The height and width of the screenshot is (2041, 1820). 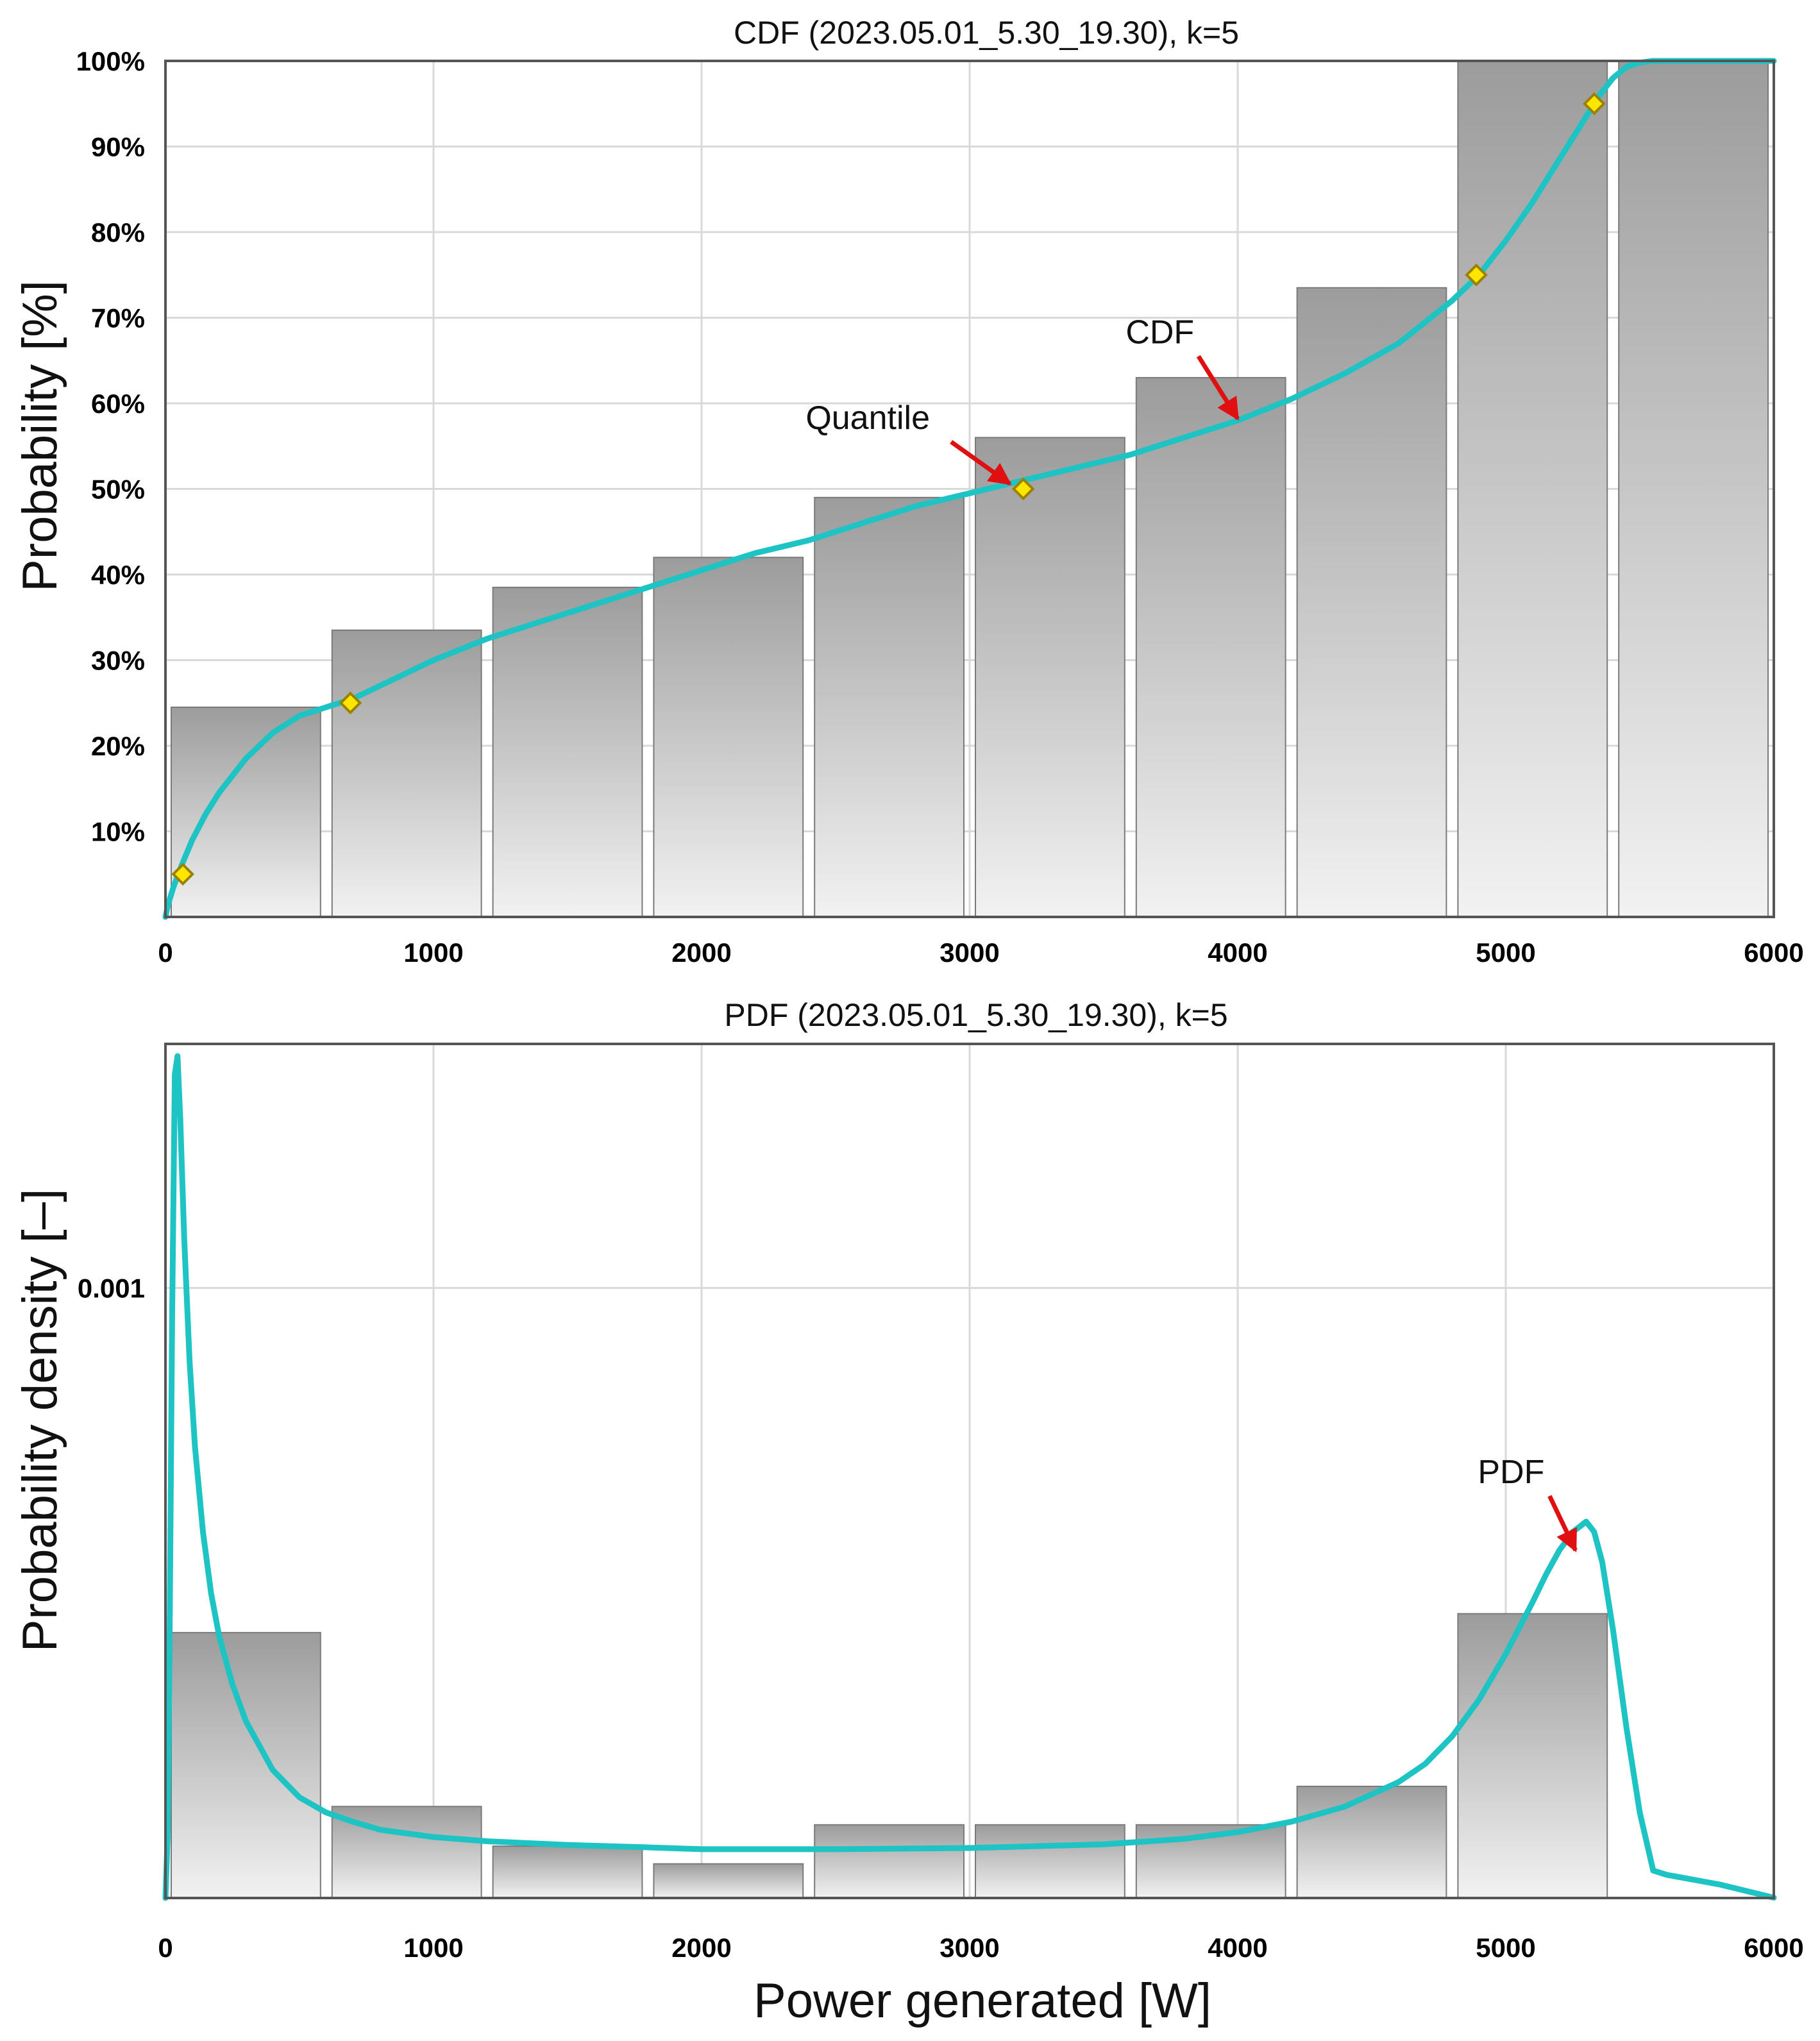 What do you see at coordinates (165, 952) in the screenshot?
I see `cdf-x-tick-label-0: 0` at bounding box center [165, 952].